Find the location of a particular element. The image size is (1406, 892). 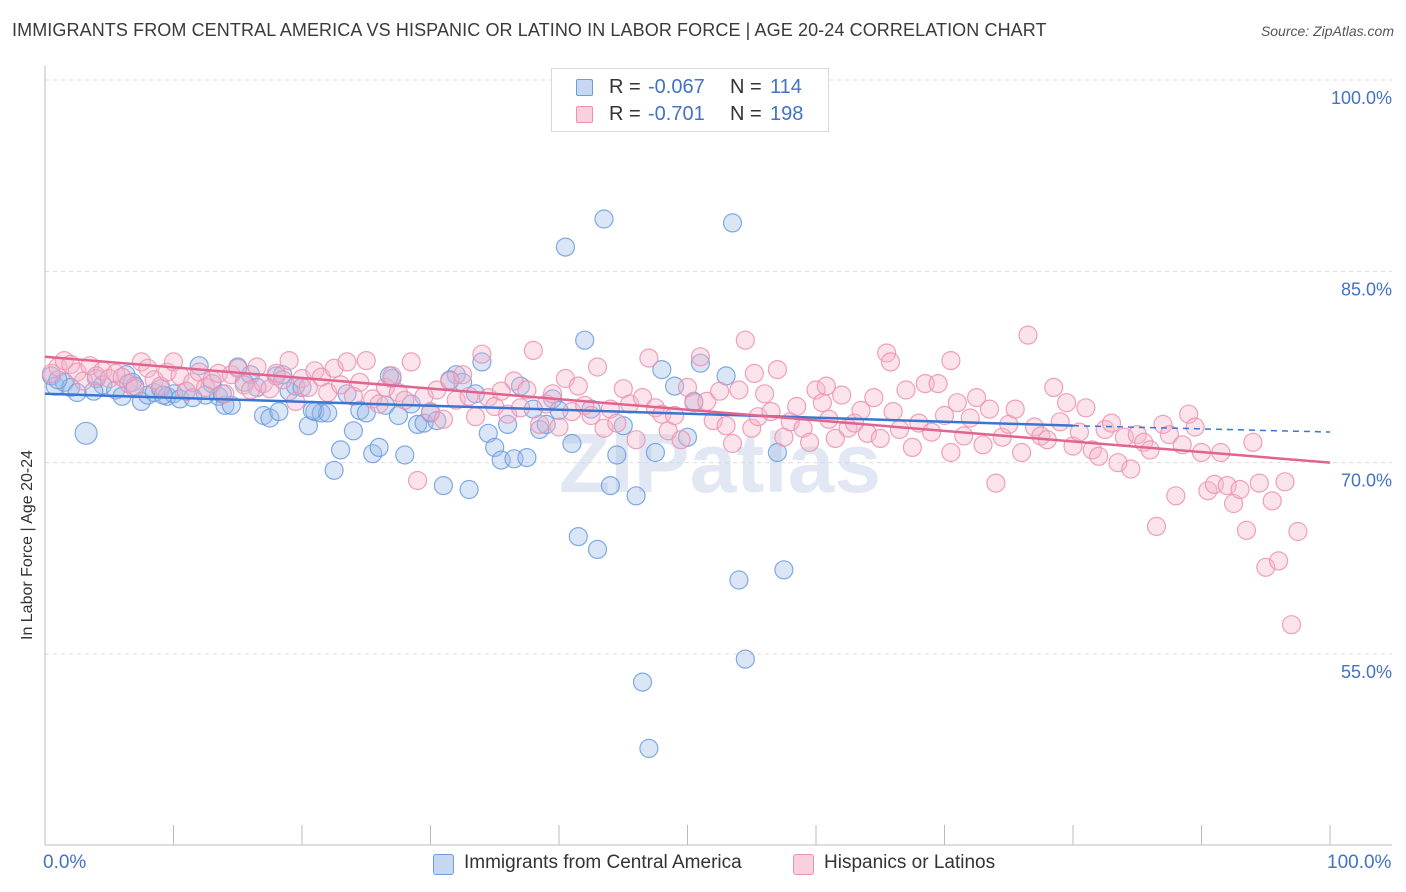

legend-n-label: N = is located at coordinates (746, 114).